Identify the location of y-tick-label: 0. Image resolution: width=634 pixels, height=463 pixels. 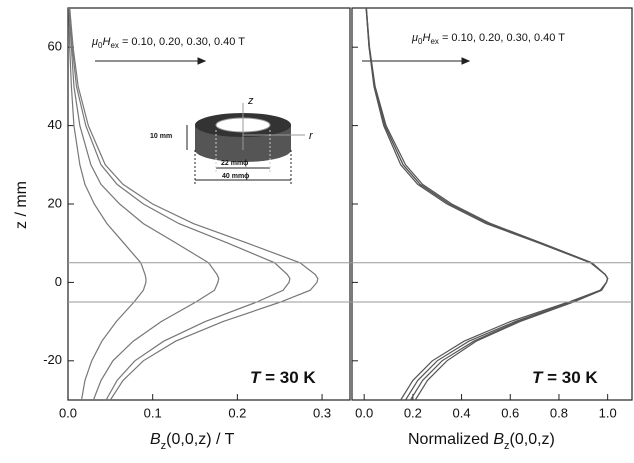
(58, 281).